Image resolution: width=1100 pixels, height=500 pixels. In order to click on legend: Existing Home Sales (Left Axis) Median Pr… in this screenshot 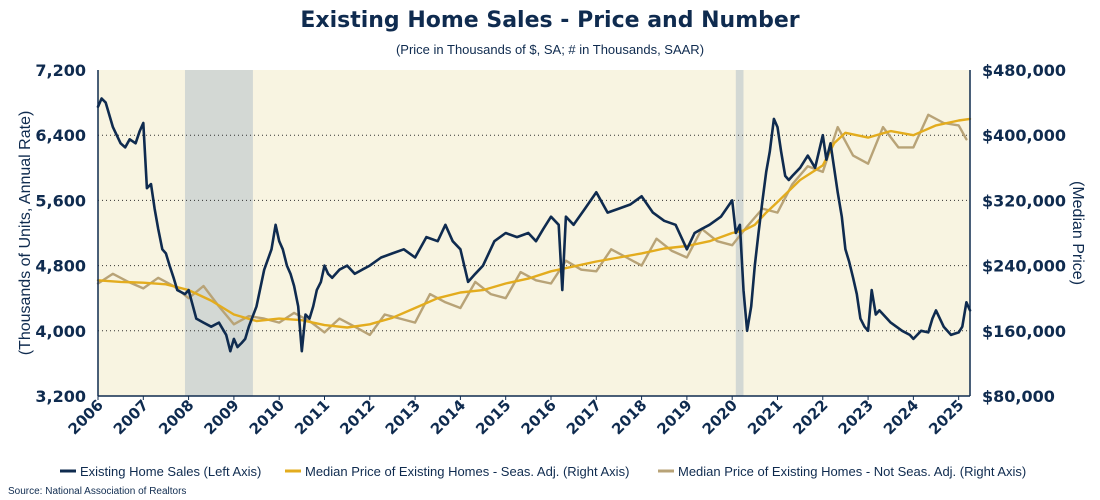, I will do `click(543, 471)`.